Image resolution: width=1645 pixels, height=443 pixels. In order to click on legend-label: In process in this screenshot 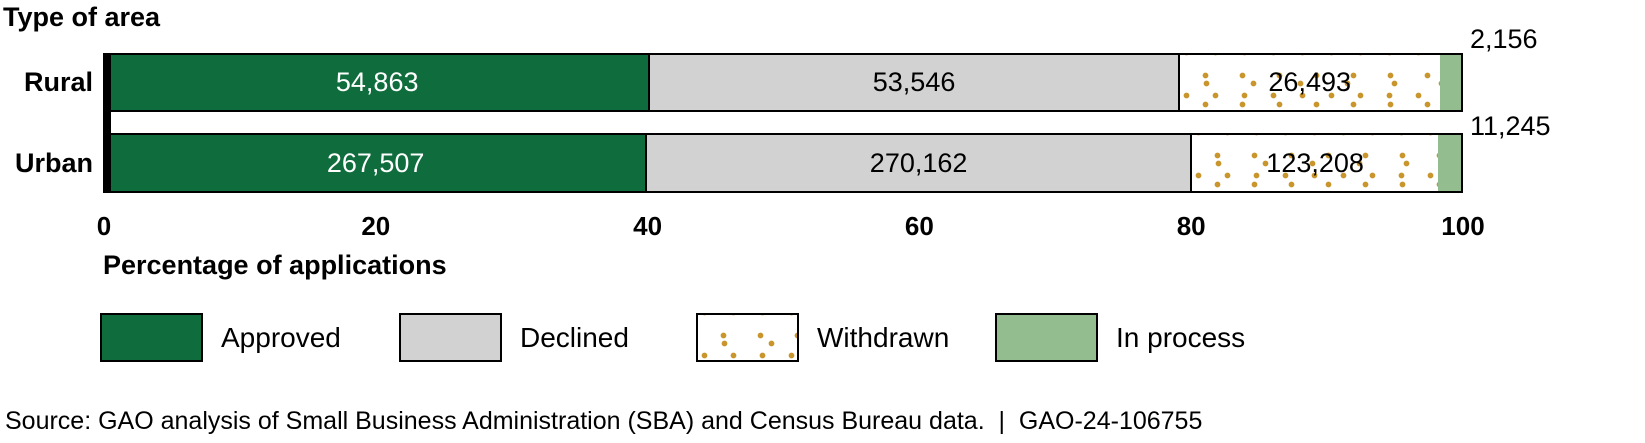, I will do `click(1181, 337)`.